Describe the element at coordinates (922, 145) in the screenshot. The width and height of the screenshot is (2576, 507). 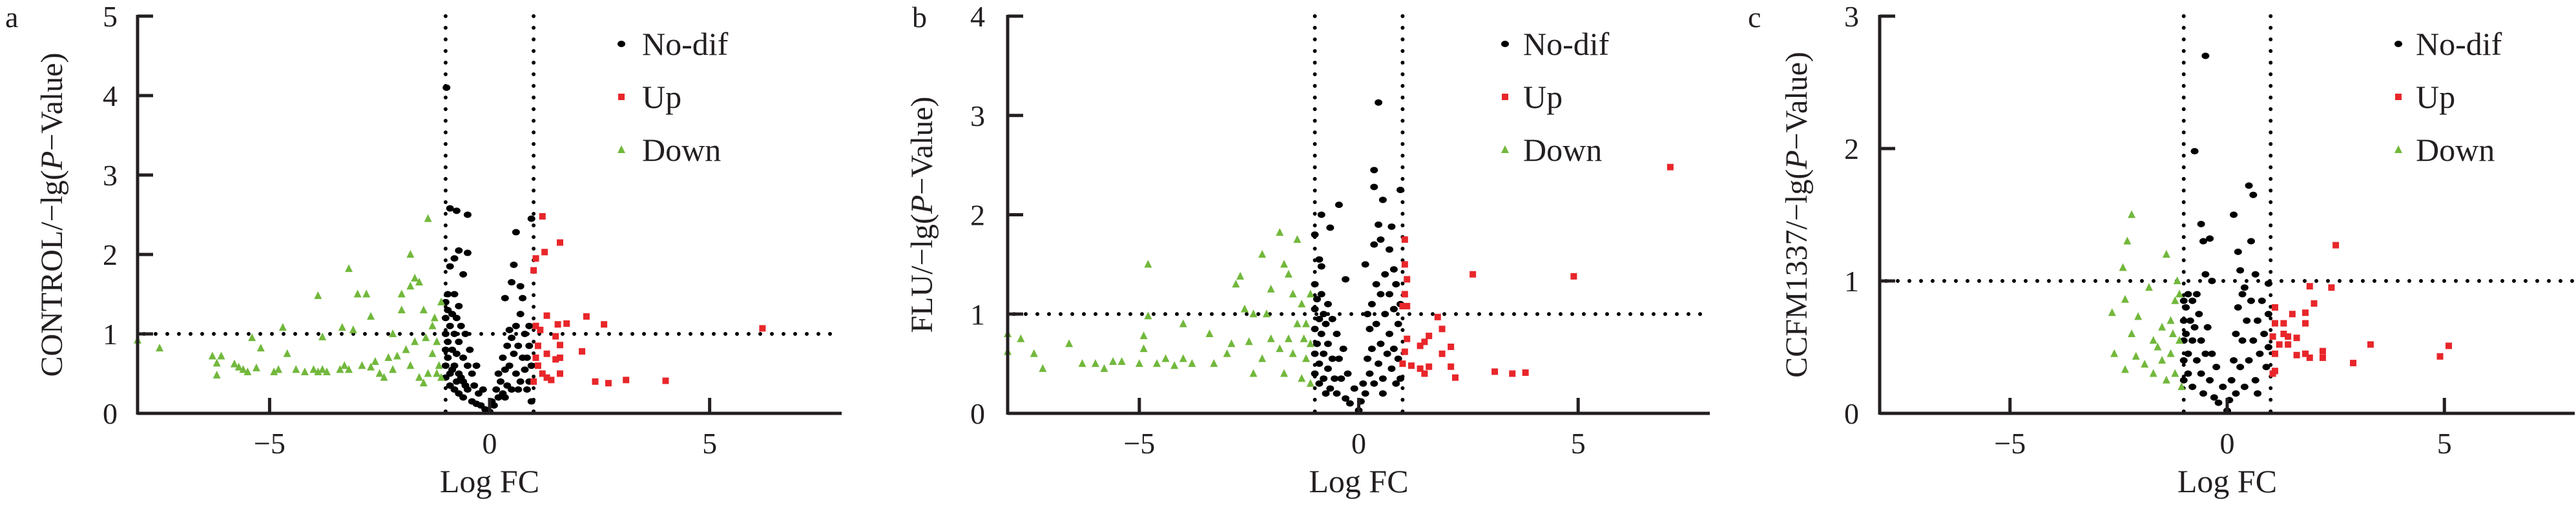
I see `y-axis-label-suffix: −Value)` at that location.